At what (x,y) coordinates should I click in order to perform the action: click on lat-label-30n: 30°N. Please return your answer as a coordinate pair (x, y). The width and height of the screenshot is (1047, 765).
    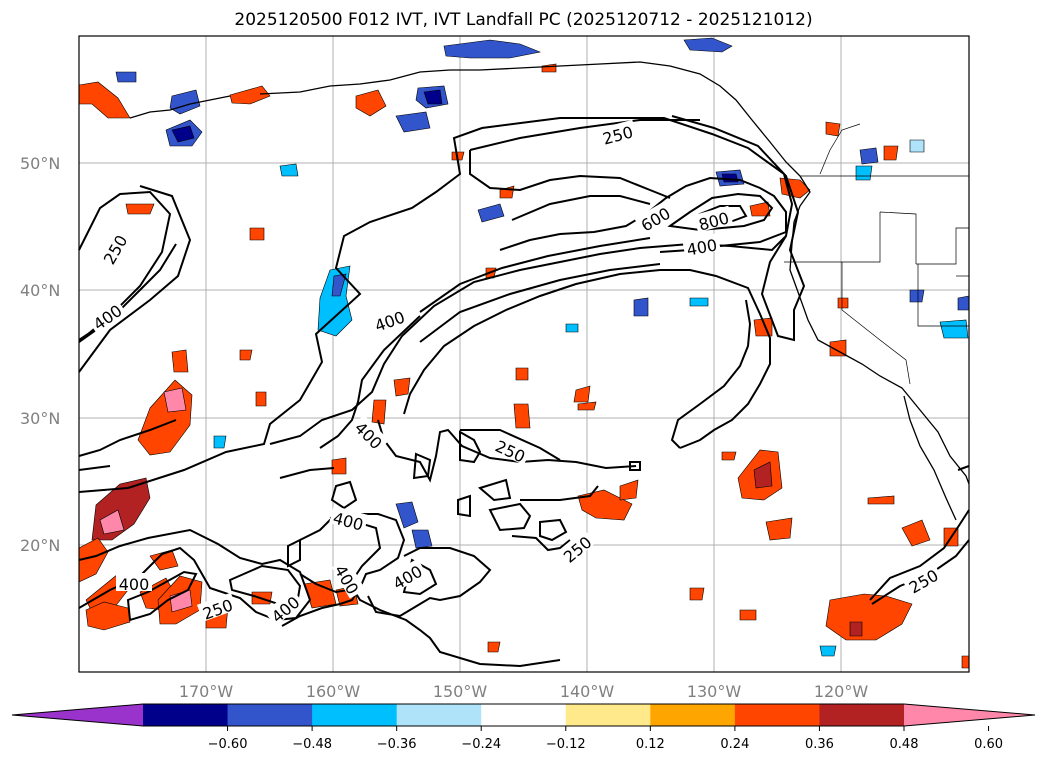
    Looking at the image, I should click on (40, 418).